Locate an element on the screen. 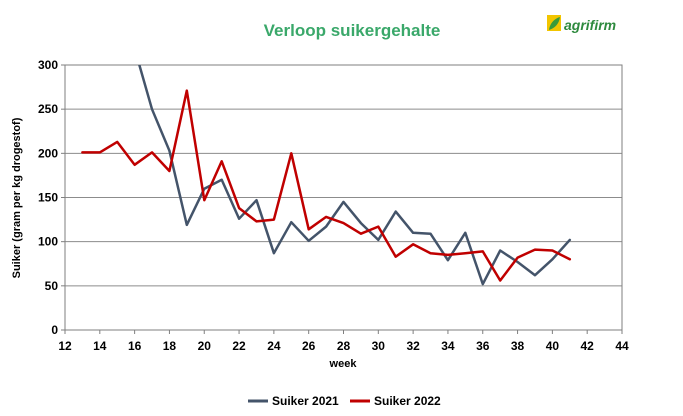  x-axis-ticks: 12 14 16 18 20 22 24 26 28 30 32 34 36 38 40 42 44 is located at coordinates (343, 341).